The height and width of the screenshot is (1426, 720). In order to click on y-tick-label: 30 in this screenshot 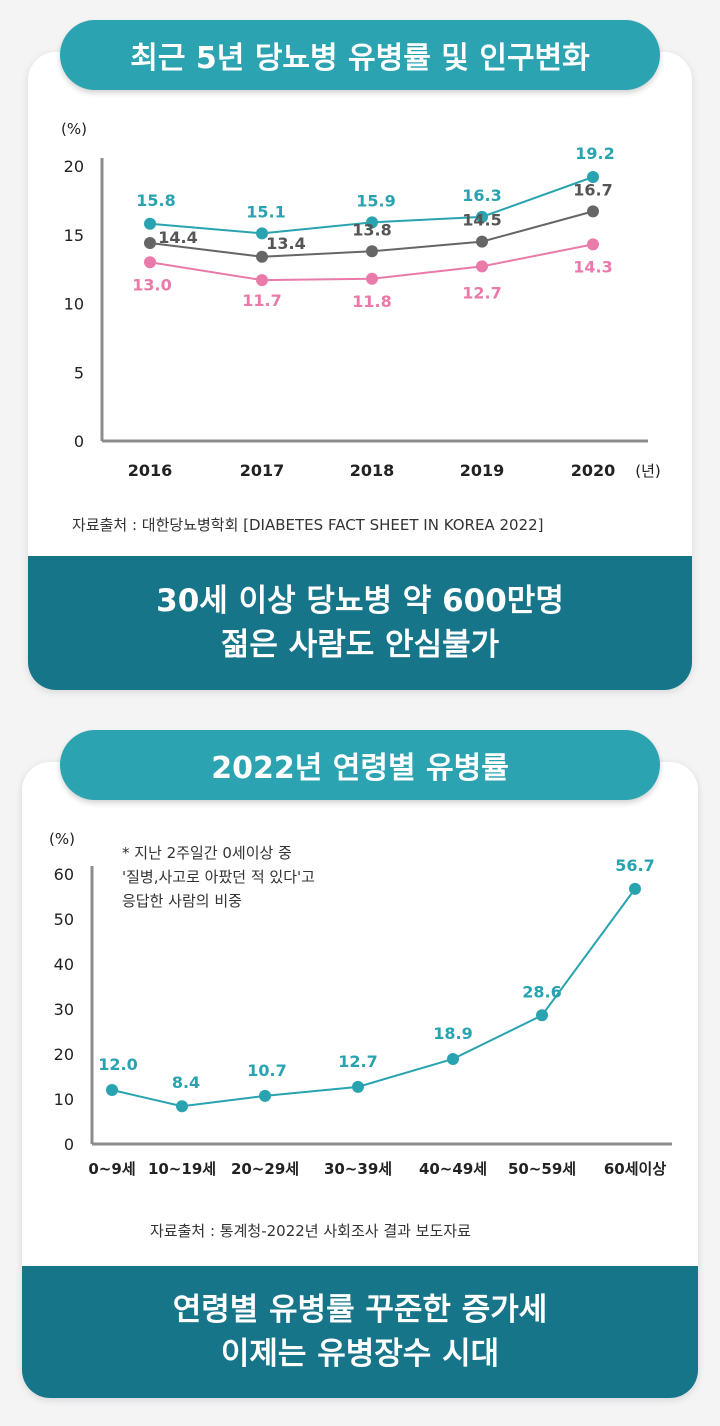, I will do `click(64, 1009)`.